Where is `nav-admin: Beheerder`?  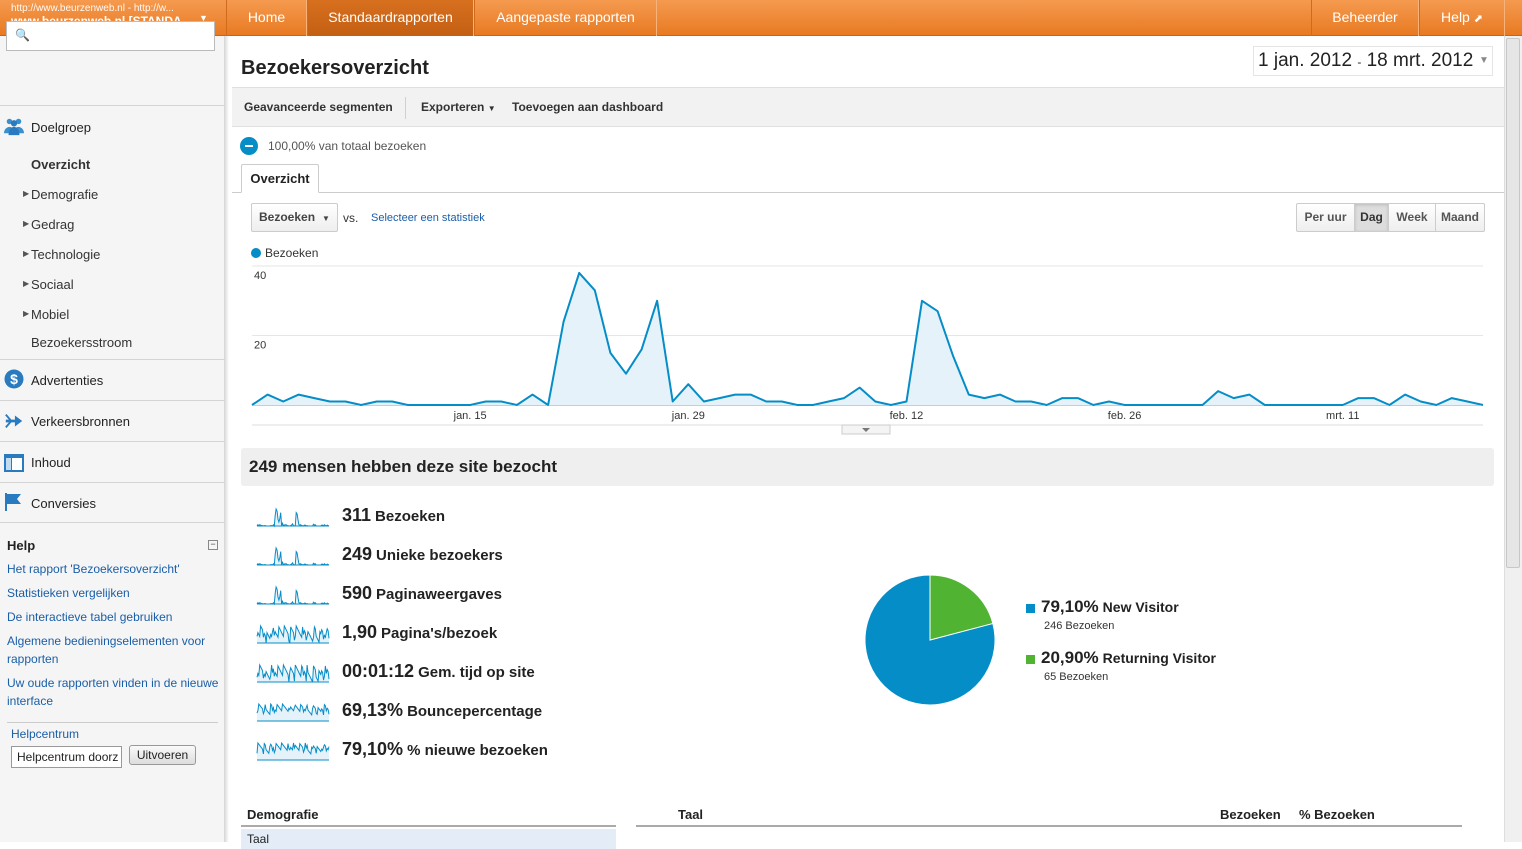
nav-admin: Beheerder is located at coordinates (1365, 18).